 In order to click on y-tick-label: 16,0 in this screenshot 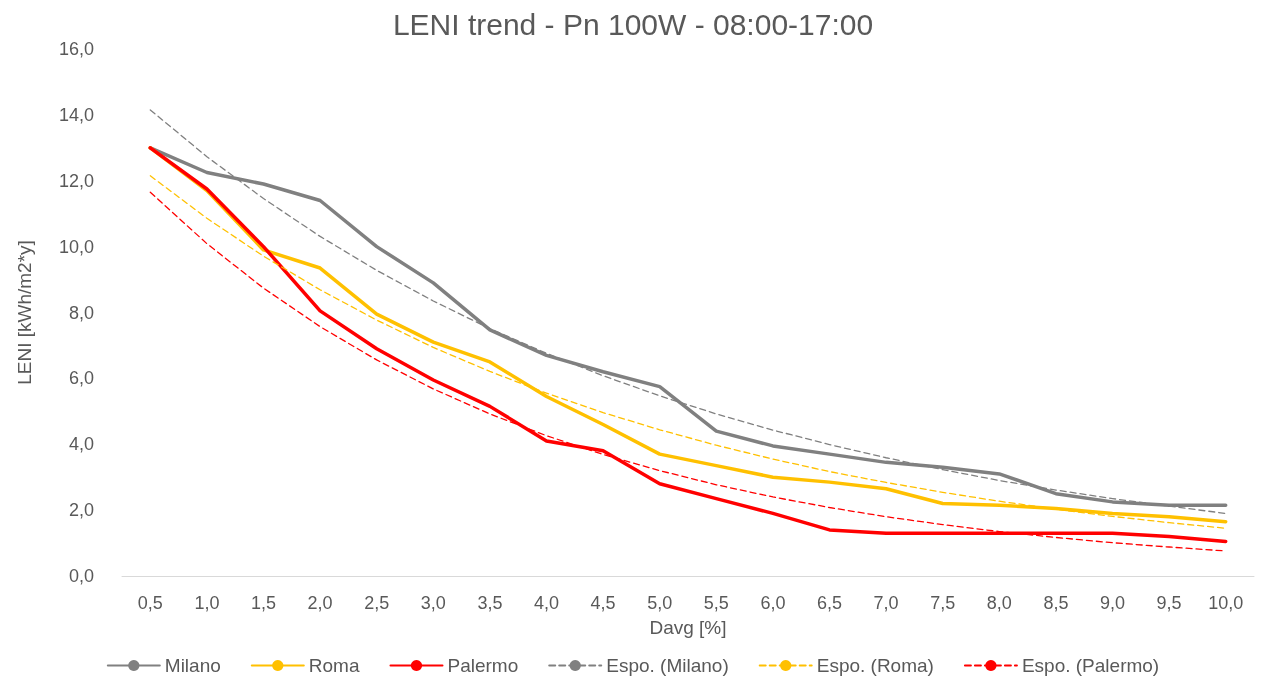, I will do `click(76, 49)`.